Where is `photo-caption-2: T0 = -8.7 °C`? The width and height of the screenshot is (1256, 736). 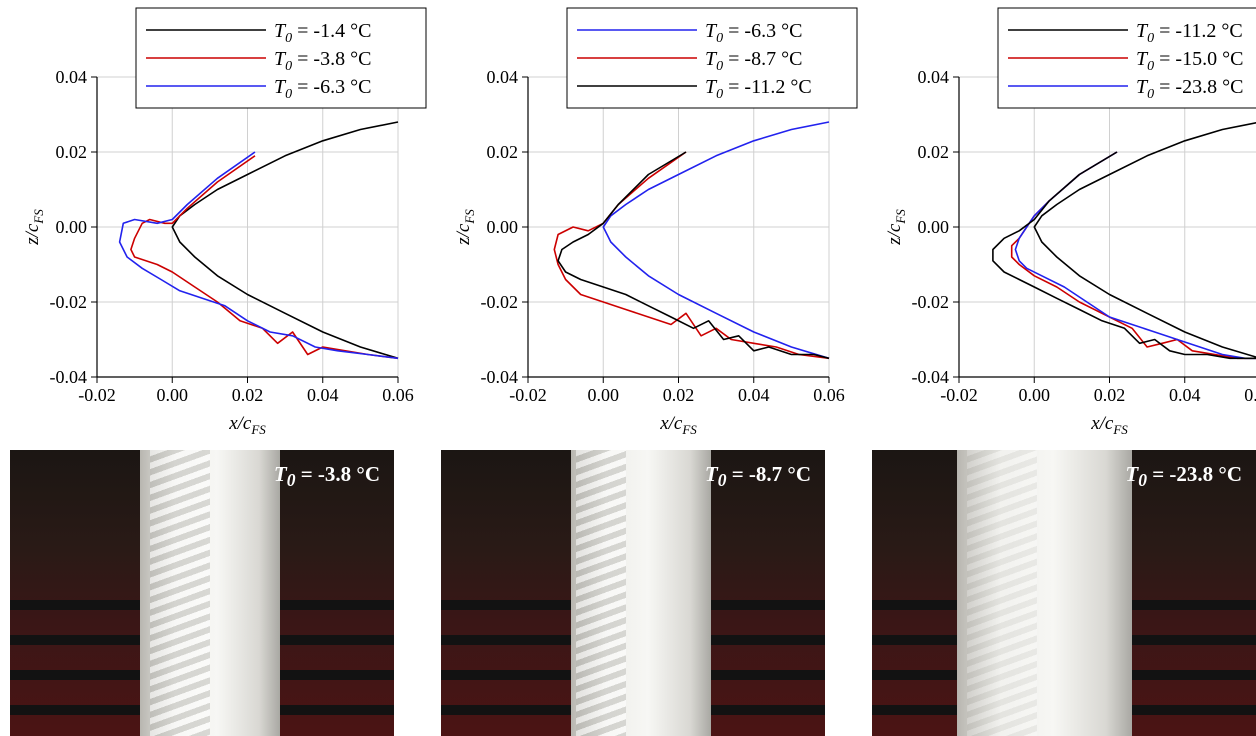
photo-caption-2: T0 = -8.7 °C is located at coordinates (757, 476).